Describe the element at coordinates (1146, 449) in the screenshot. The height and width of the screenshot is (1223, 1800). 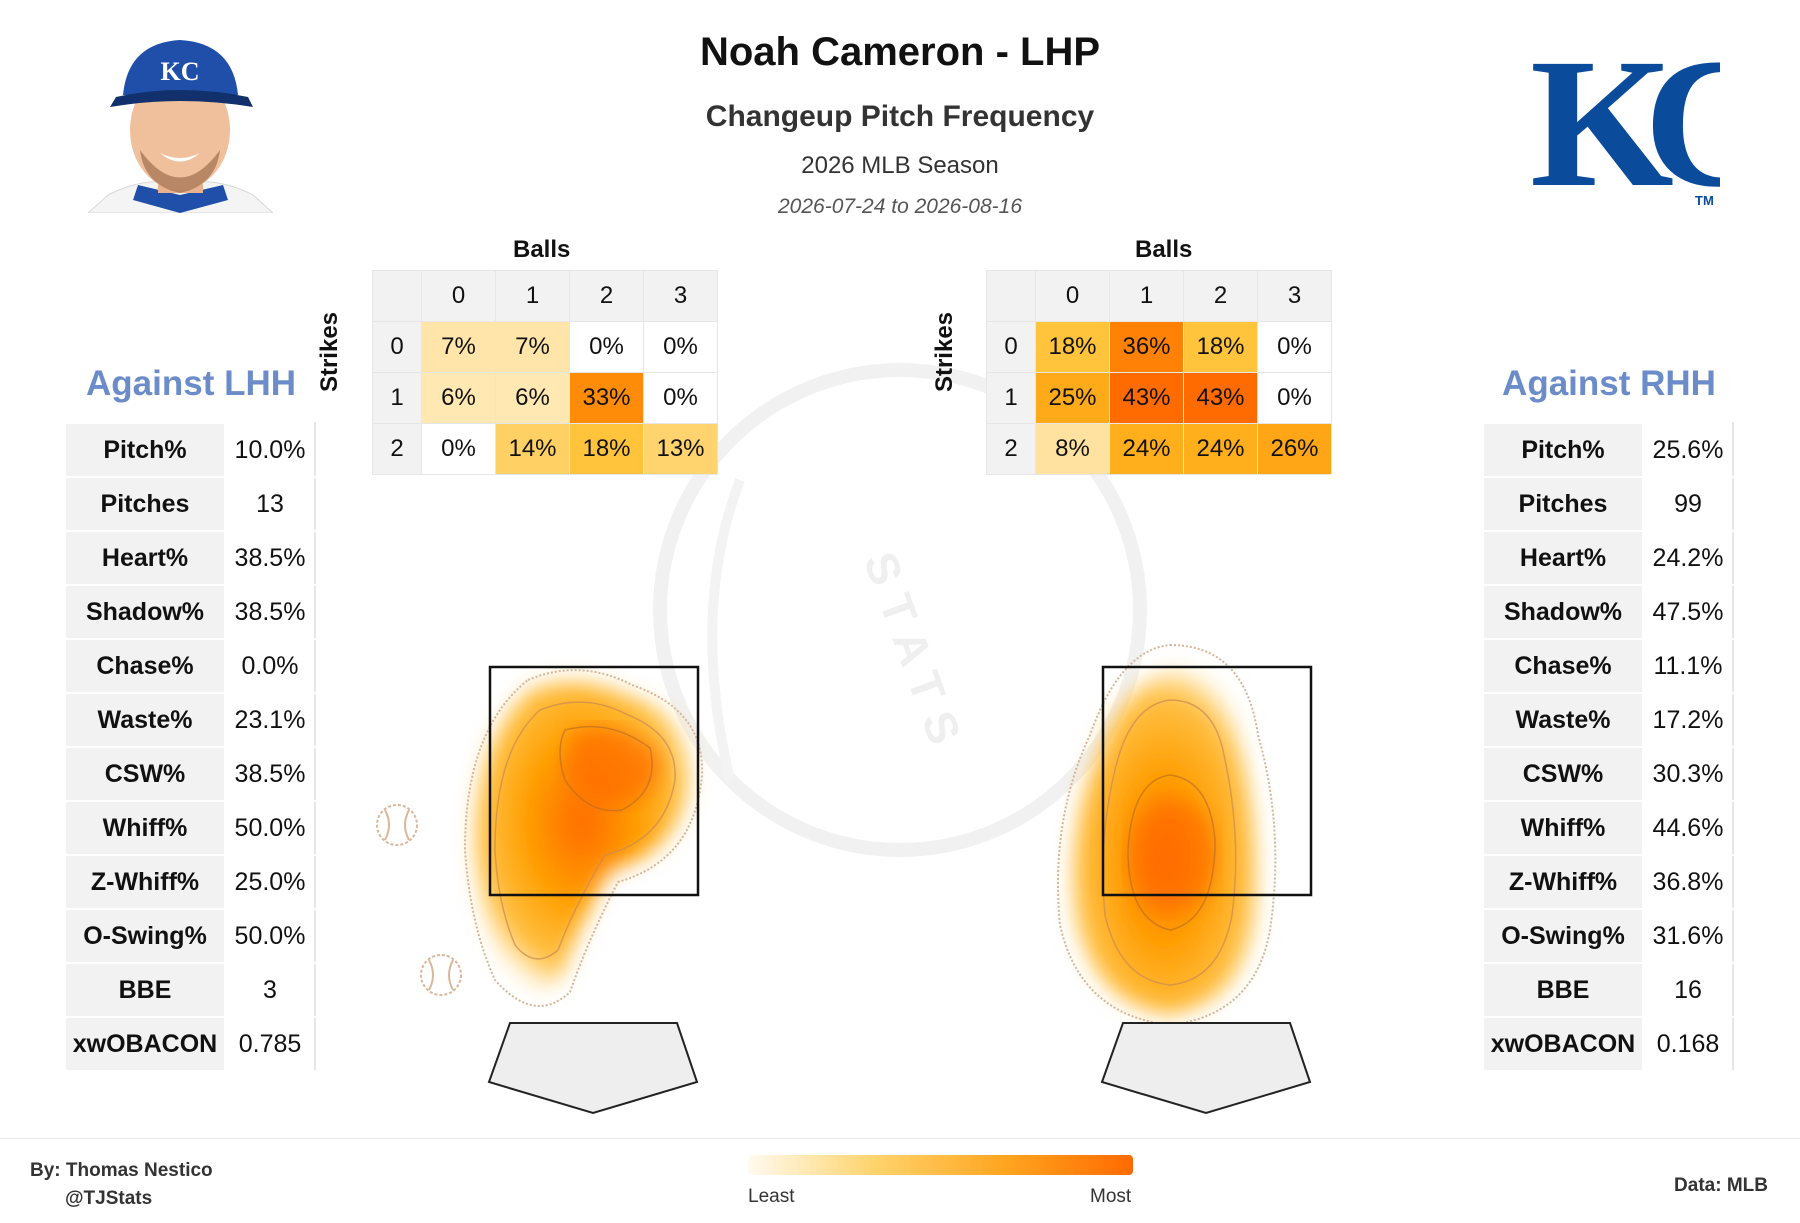
I see `heat-cell: 24%` at that location.